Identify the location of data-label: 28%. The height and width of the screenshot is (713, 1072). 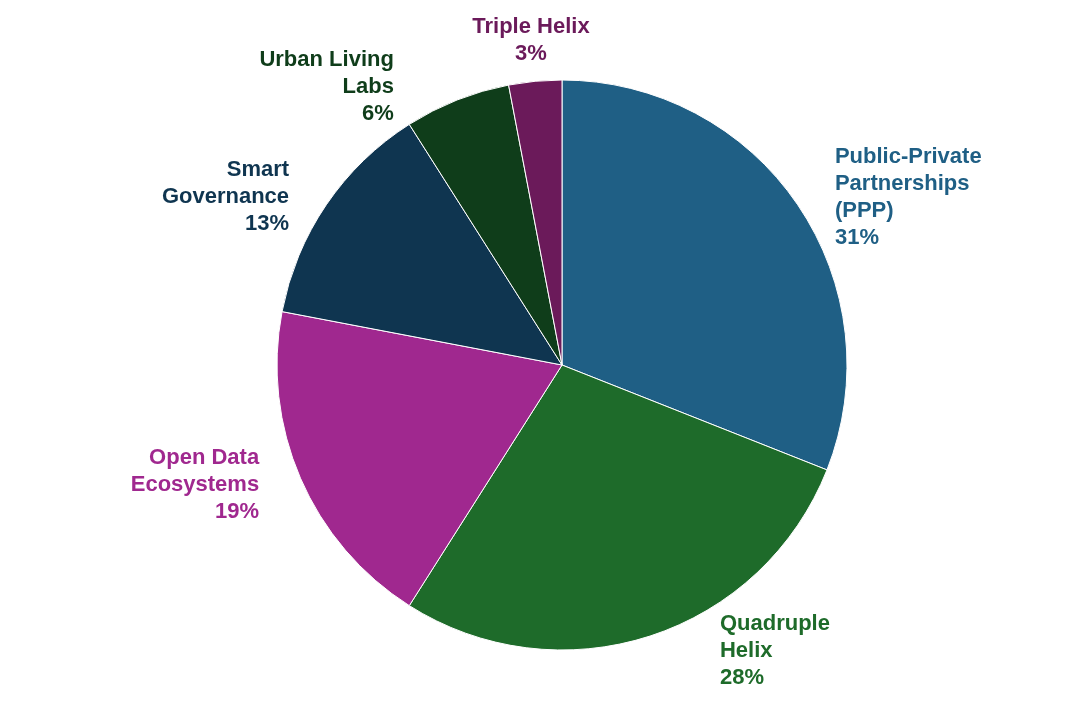
(741, 677).